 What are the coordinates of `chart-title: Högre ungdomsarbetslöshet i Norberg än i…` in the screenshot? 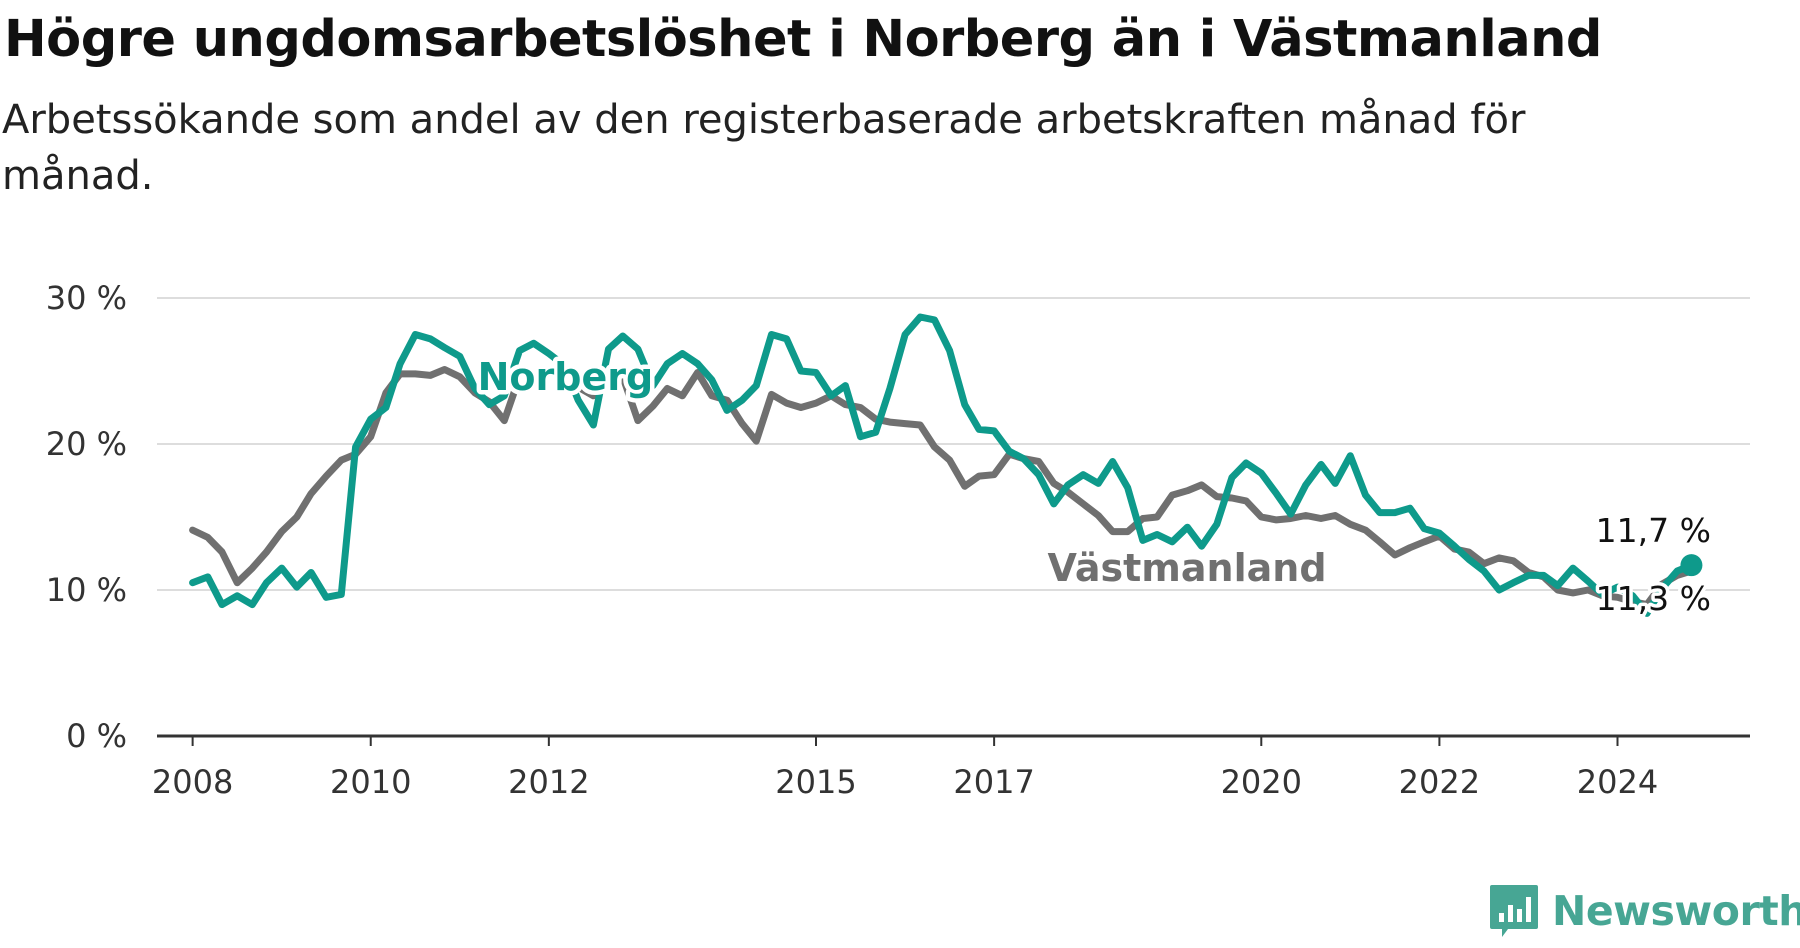 It's located at (803, 39).